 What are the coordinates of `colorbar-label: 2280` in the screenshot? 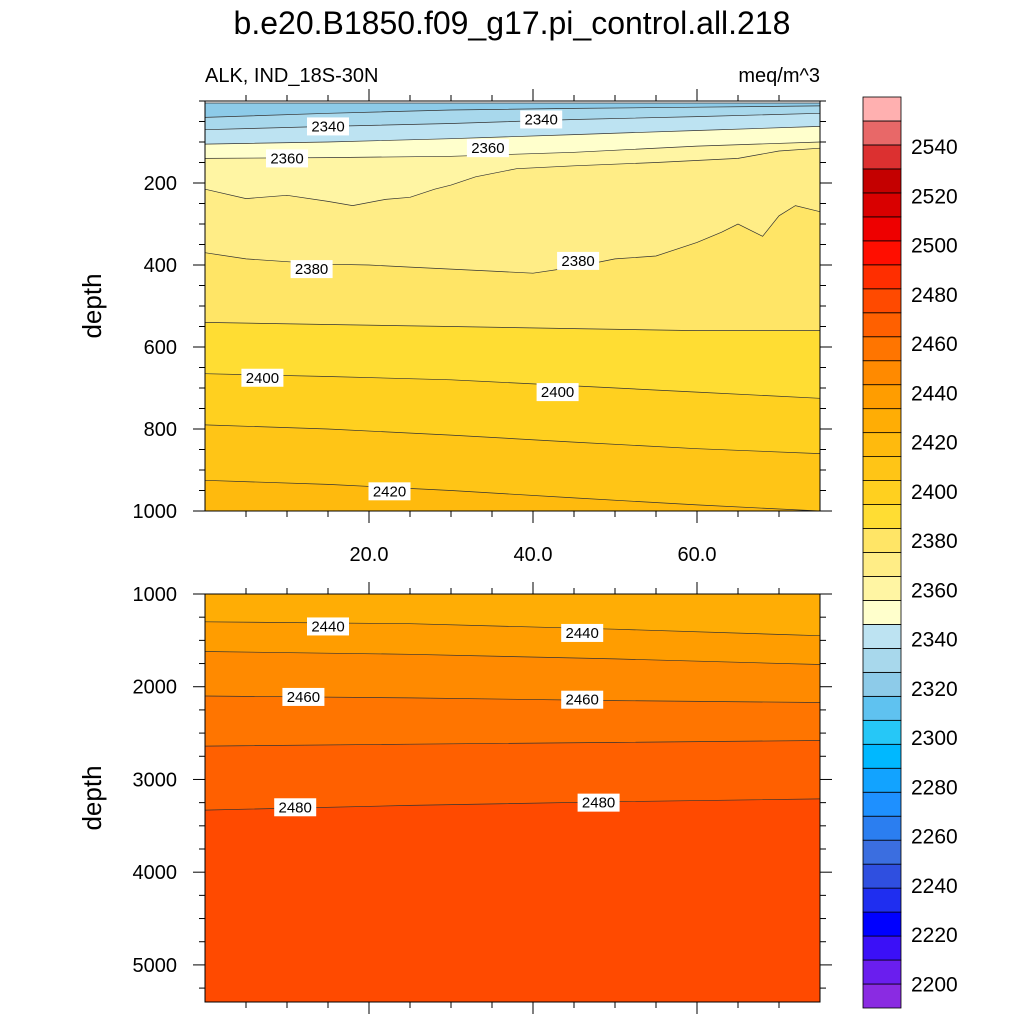 It's located at (934, 787).